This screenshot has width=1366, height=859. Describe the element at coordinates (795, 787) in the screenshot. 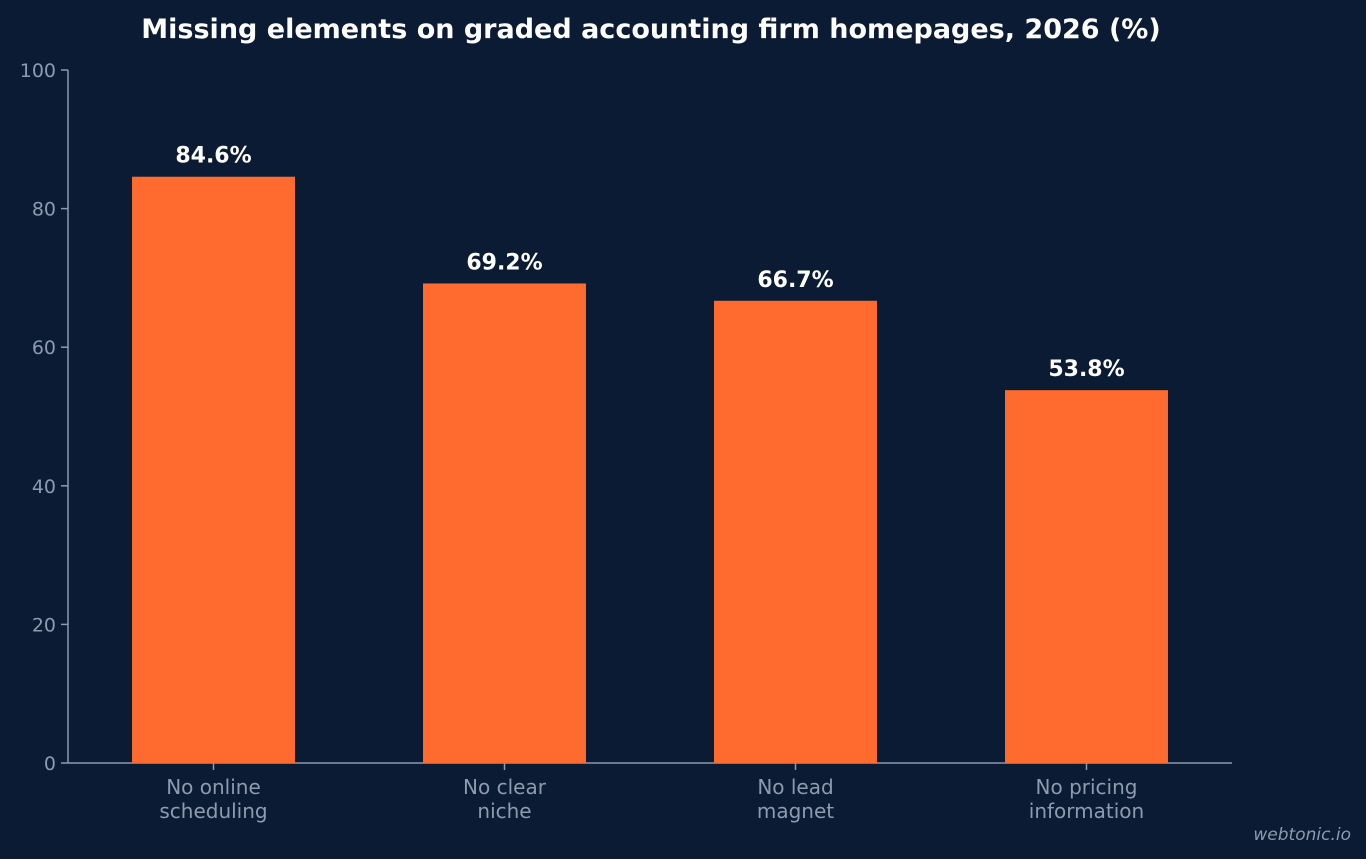

I see `x-tick-label-line: No lead` at that location.